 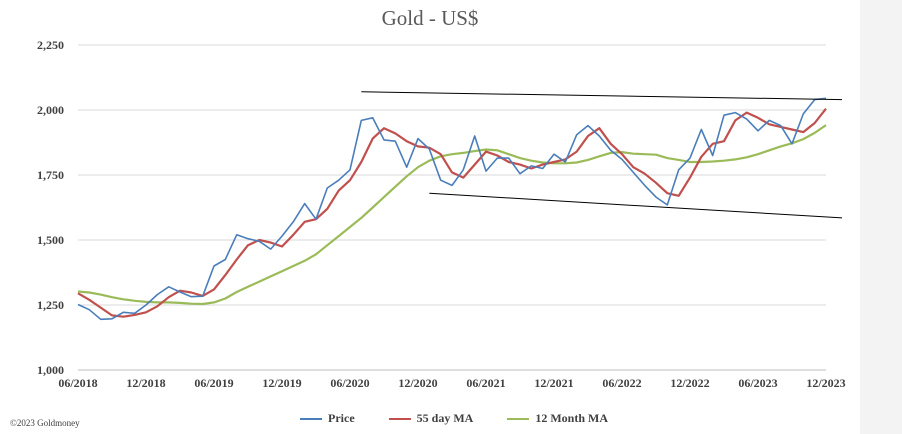 What do you see at coordinates (445, 418) in the screenshot?
I see `legend-label-55-day-ma: 55 day MA` at bounding box center [445, 418].